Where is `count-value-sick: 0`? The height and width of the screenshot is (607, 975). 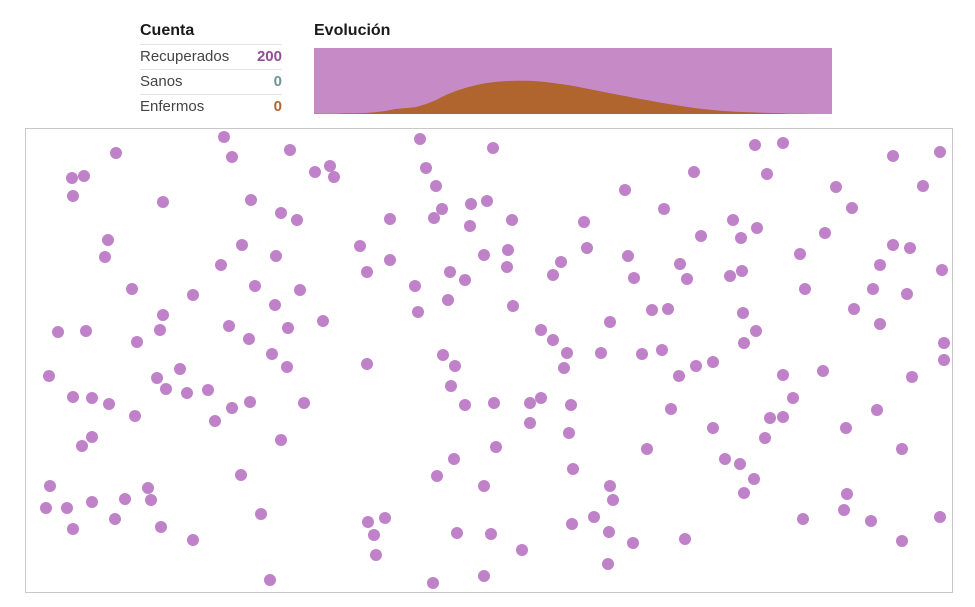
count-value-sick: 0 is located at coordinates (277, 106).